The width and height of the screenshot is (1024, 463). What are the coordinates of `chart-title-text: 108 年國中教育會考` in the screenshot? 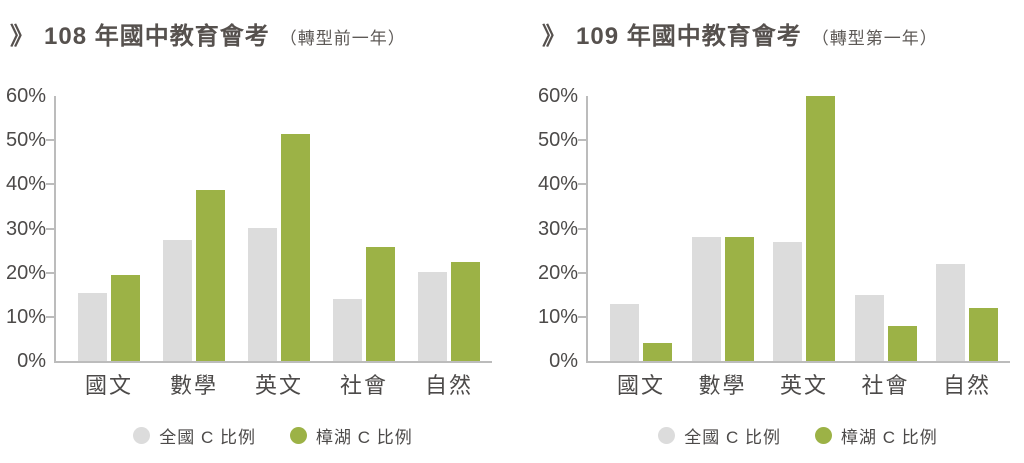 It's located at (157, 36).